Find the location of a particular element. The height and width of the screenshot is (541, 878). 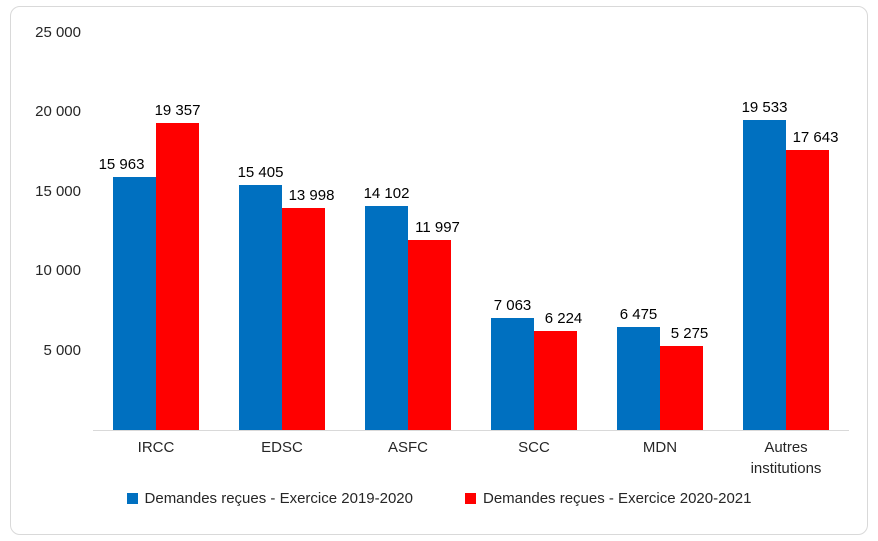

x-axis-label-text: EDSC is located at coordinates (282, 447).